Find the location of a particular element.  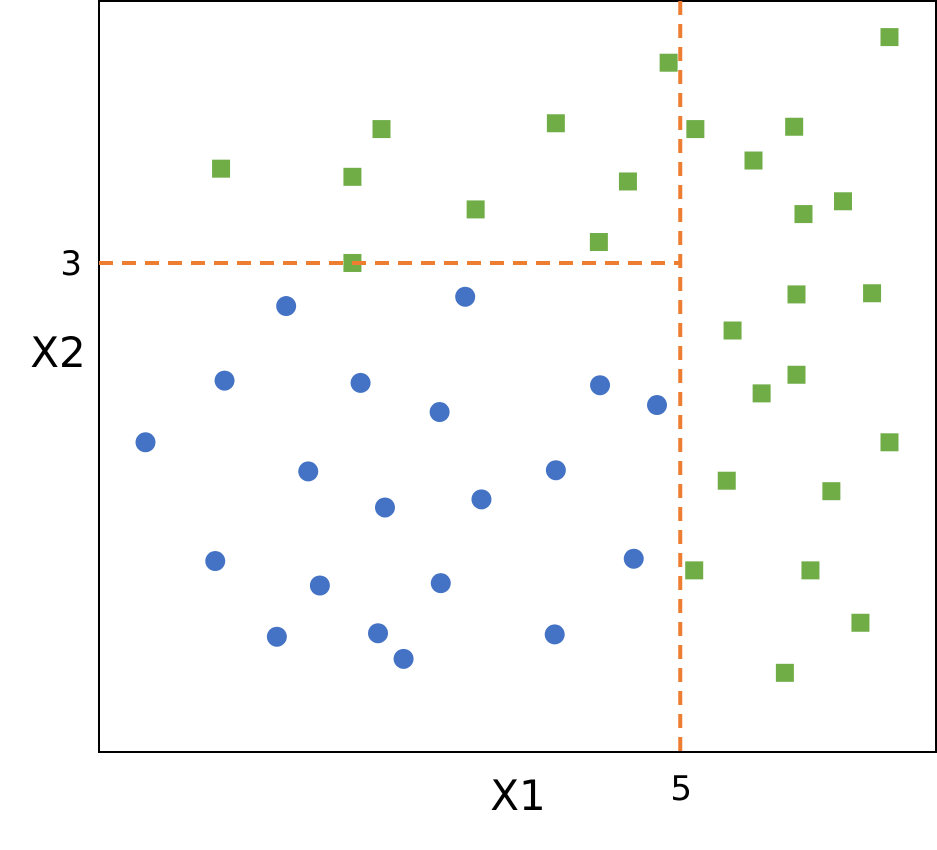

y-tick-label: 3 is located at coordinates (71, 264).